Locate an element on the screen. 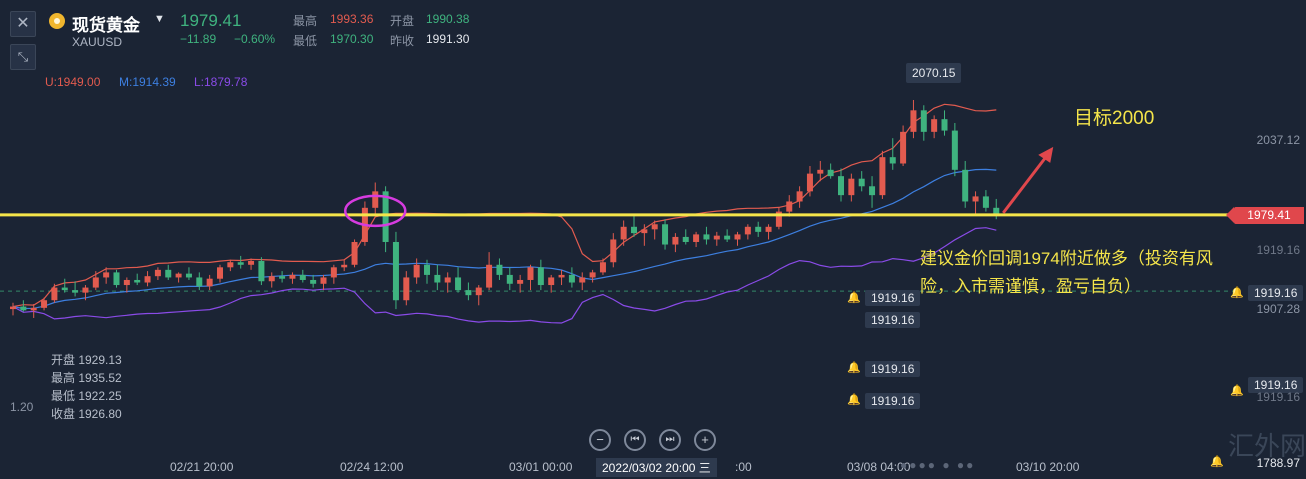  target-arrow-shaft is located at coordinates (1024, 185).